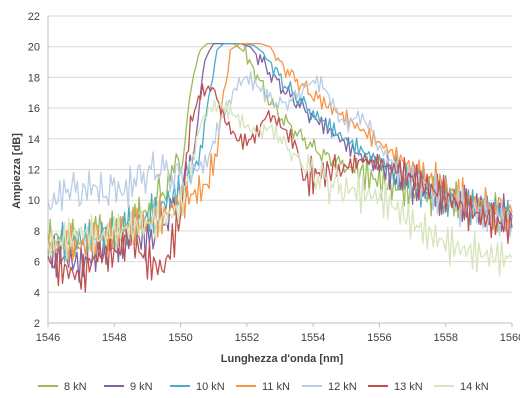  Describe the element at coordinates (128, 387) in the screenshot. I see `legend-item: 9 kN` at that location.